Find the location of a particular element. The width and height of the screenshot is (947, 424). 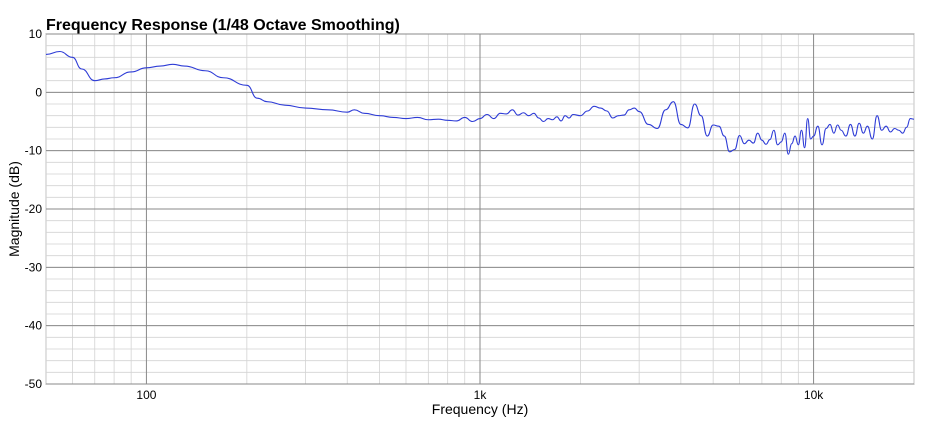

y-tick-label: 0 is located at coordinates (38, 92).